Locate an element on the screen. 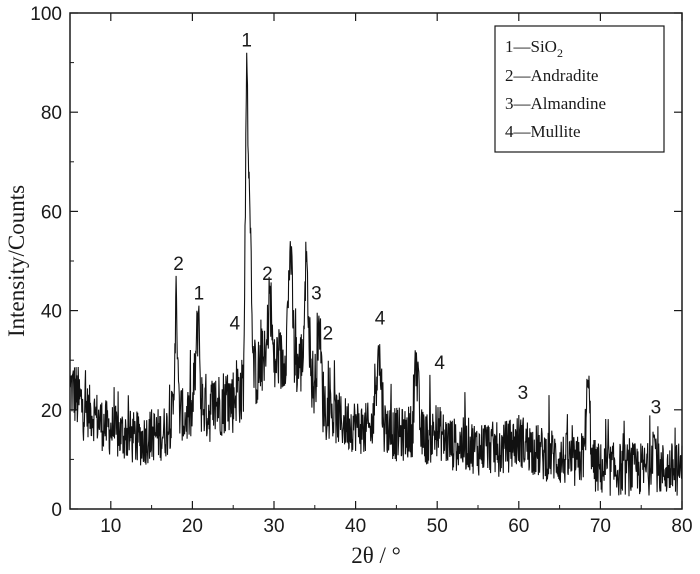 The image size is (700, 574). legend-entry-3: 3—Almandine is located at coordinates (555, 103).